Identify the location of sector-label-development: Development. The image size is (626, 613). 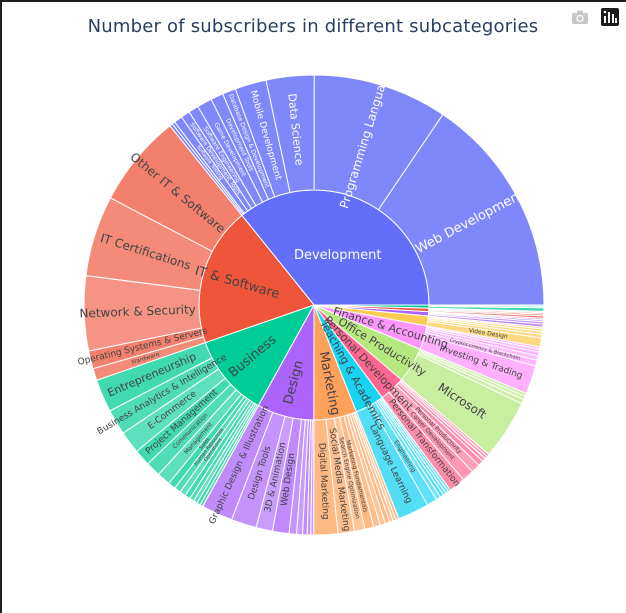
(338, 255).